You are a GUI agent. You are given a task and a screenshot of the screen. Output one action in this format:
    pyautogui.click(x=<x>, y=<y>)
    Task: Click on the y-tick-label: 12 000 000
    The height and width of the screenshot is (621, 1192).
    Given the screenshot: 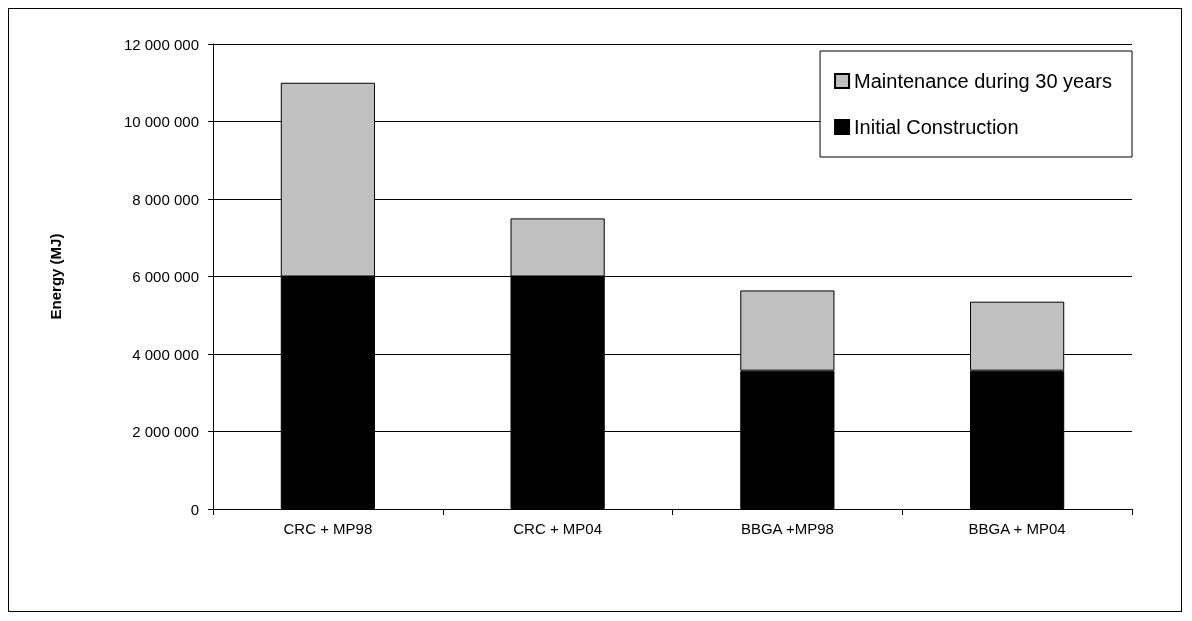 What is the action you would take?
    pyautogui.click(x=161, y=44)
    